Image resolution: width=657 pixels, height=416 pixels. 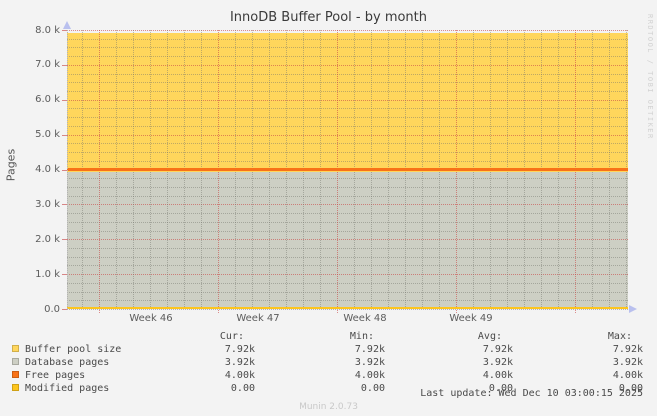 I want to click on x-tick-label: Week 47, so click(x=258, y=318).